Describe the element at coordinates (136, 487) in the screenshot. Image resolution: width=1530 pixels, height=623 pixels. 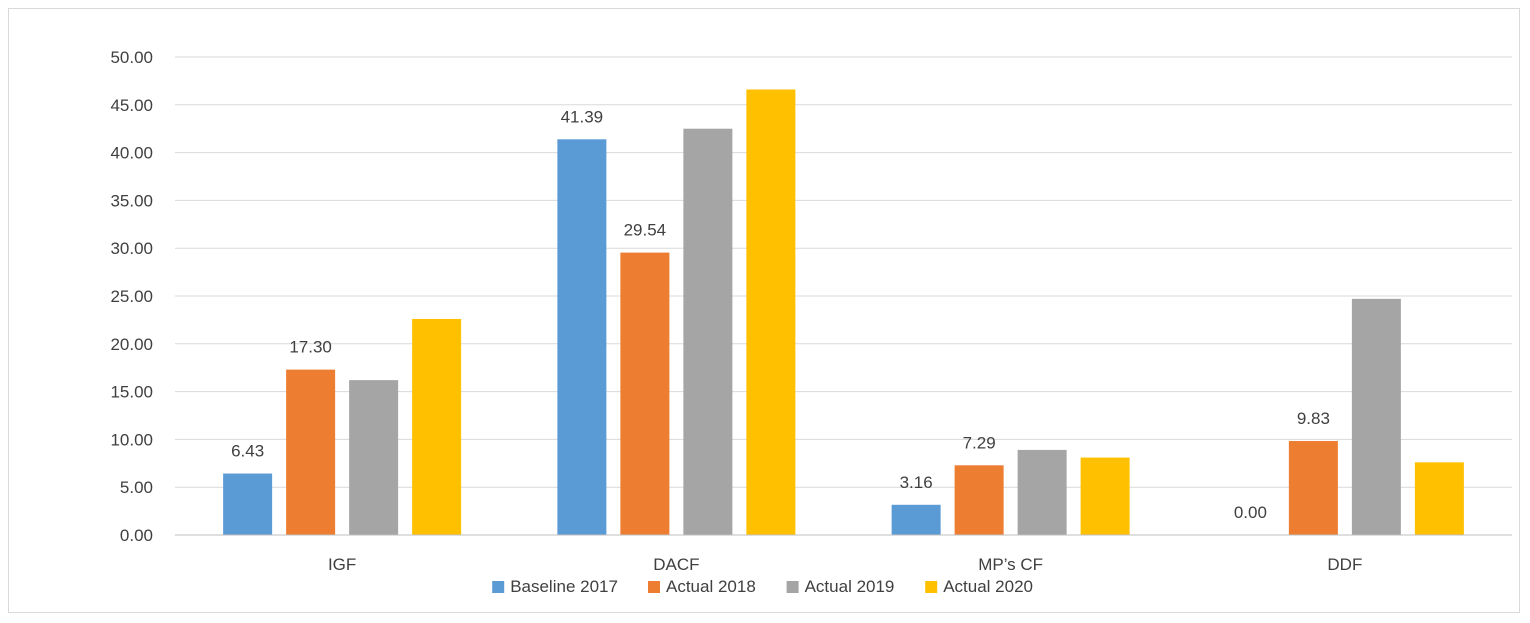
I see `y-tick-label: 5.00` at that location.